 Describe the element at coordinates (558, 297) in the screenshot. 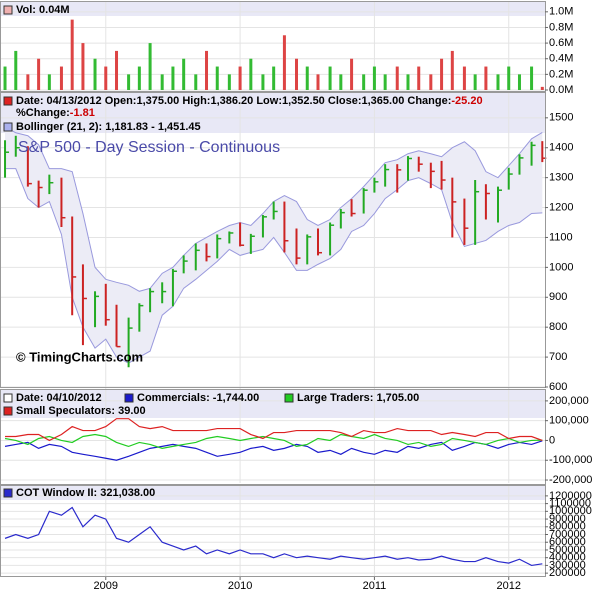

I see `y-tick-label: 900` at that location.